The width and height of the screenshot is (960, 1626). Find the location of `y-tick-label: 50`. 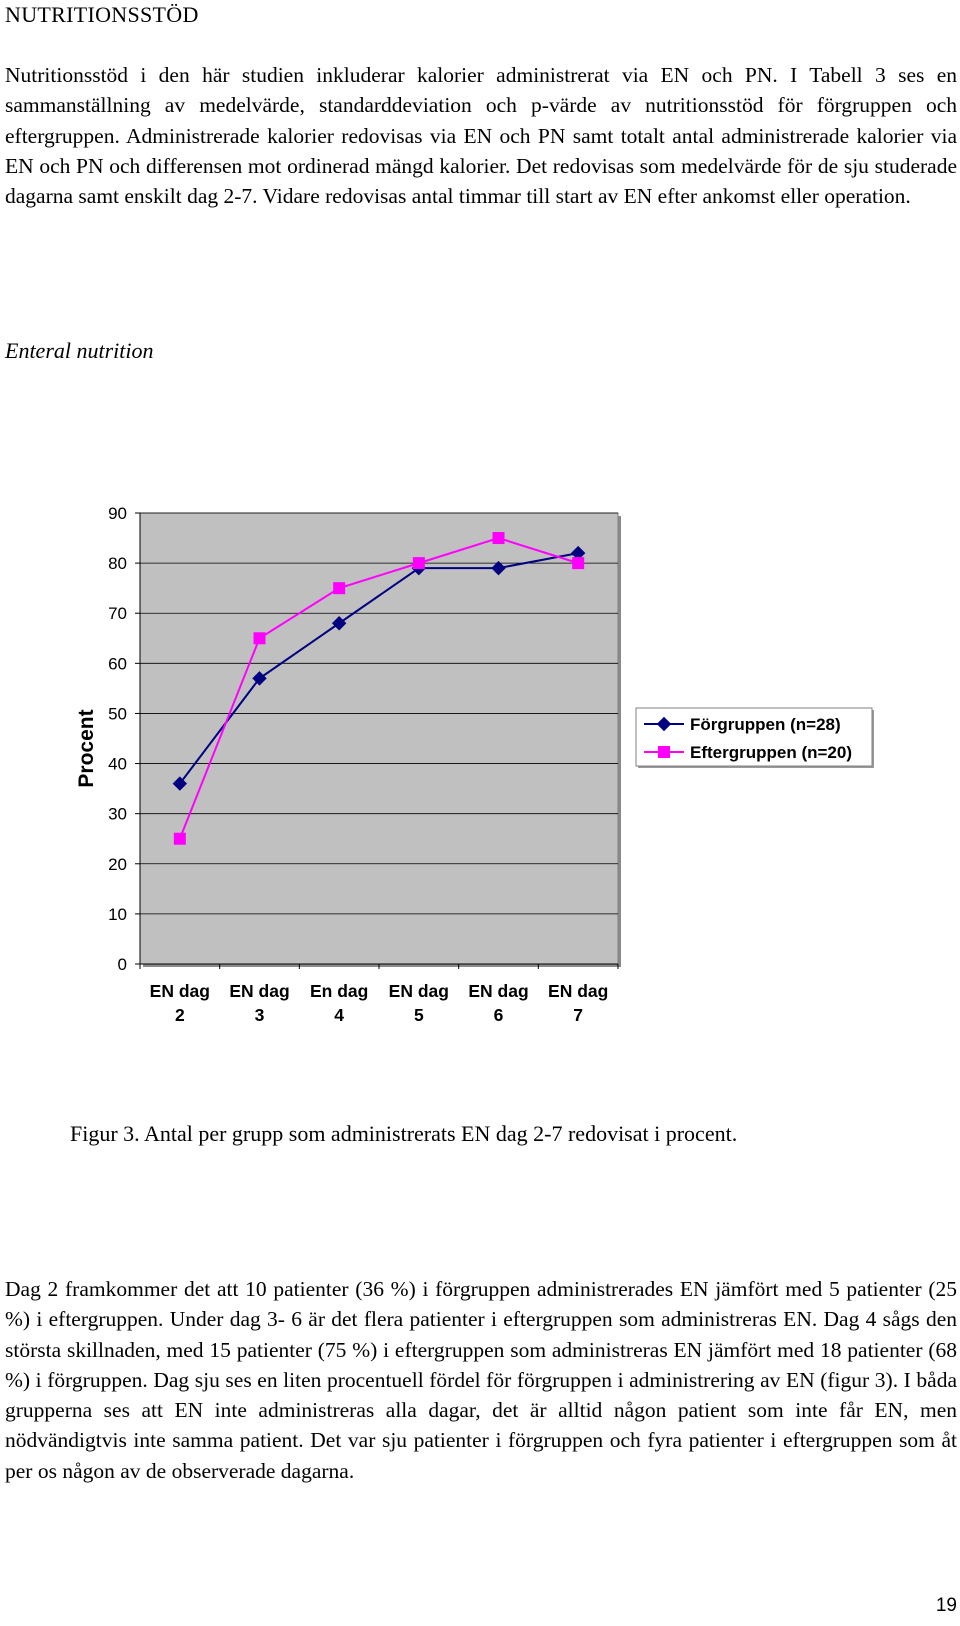

y-tick-label: 50 is located at coordinates (117, 713).